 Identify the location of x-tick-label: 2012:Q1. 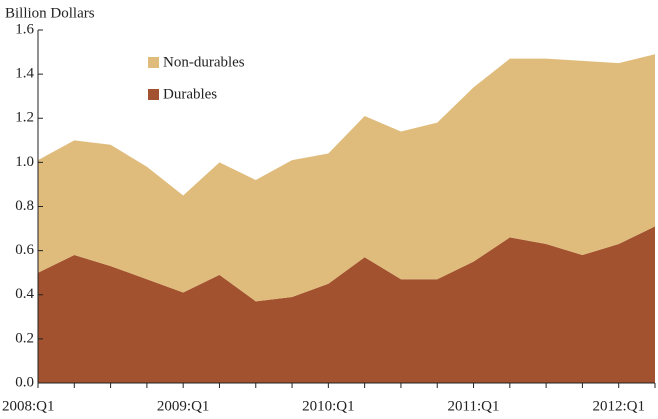
(618, 406).